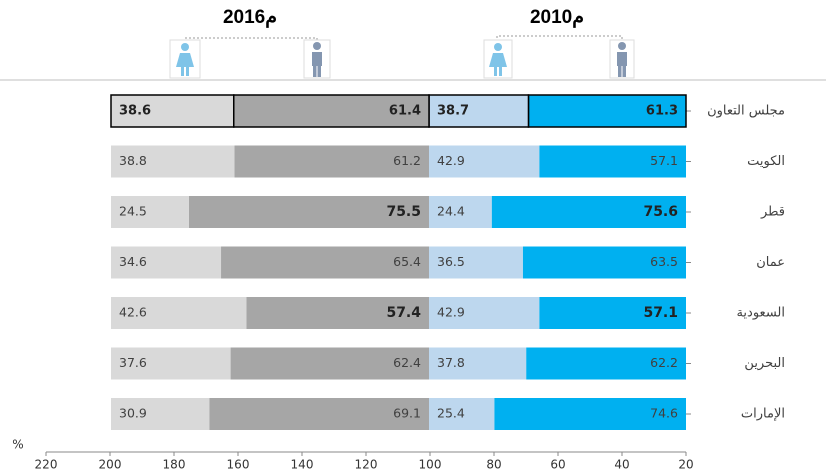  I want to click on x-tick-label: 120, so click(366, 465).